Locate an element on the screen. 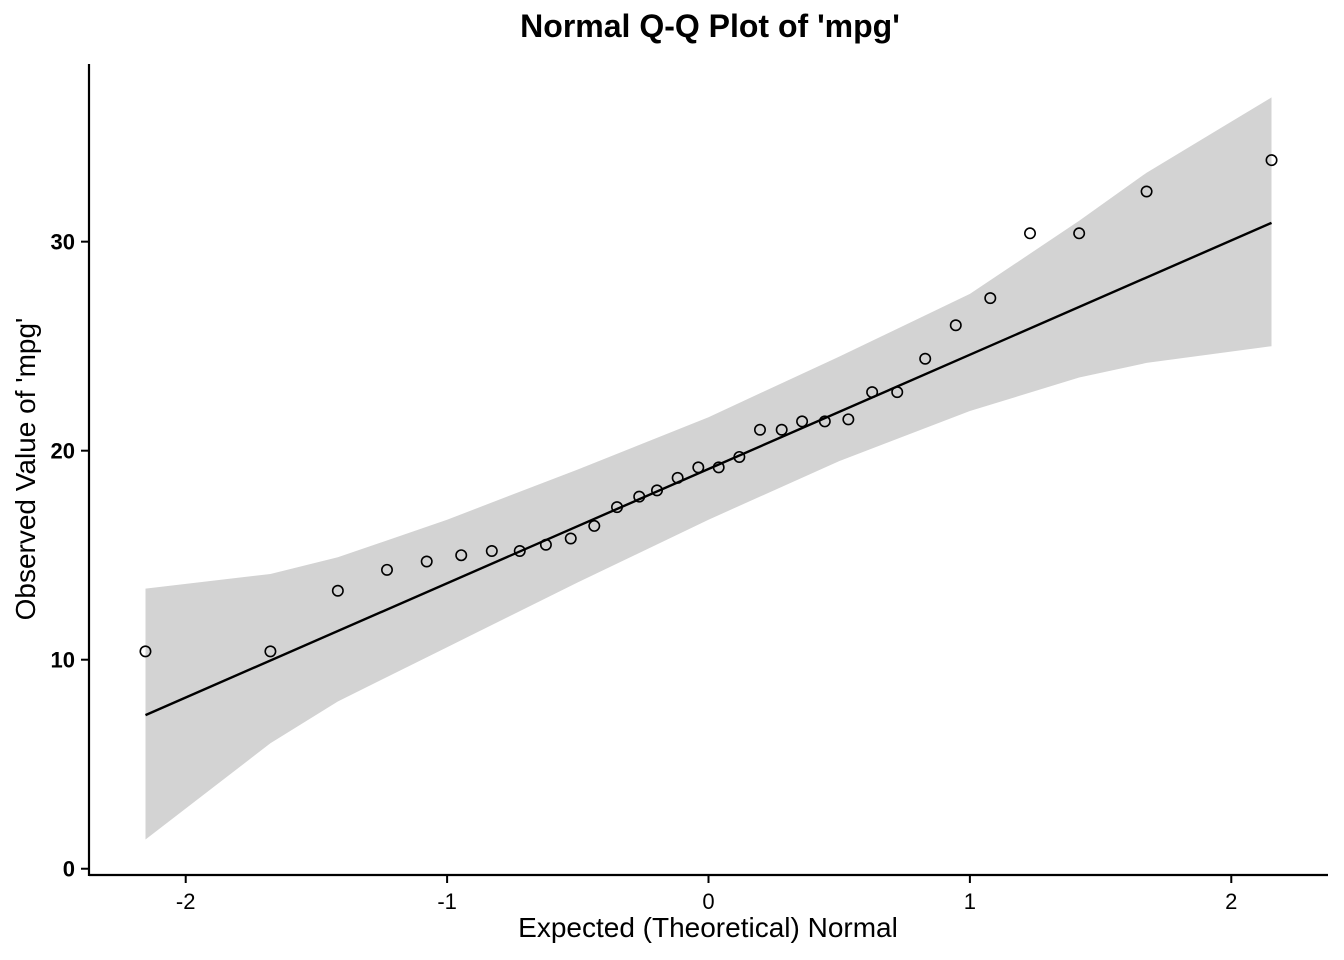 The width and height of the screenshot is (1344, 960). x-tick-label: 0 is located at coordinates (708, 901).